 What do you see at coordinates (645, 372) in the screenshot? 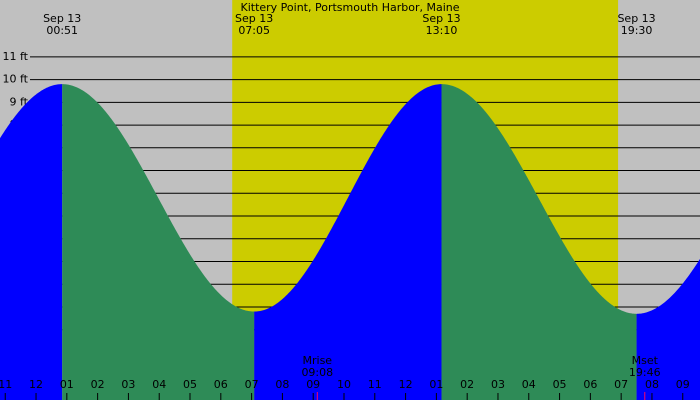
I see `moon-time: 19:46` at bounding box center [645, 372].